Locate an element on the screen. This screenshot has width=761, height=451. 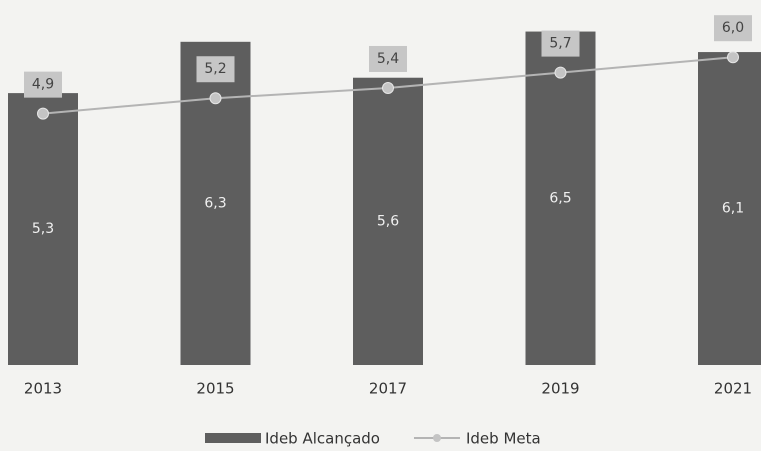
x-tick-label: 2015 is located at coordinates (215, 389).